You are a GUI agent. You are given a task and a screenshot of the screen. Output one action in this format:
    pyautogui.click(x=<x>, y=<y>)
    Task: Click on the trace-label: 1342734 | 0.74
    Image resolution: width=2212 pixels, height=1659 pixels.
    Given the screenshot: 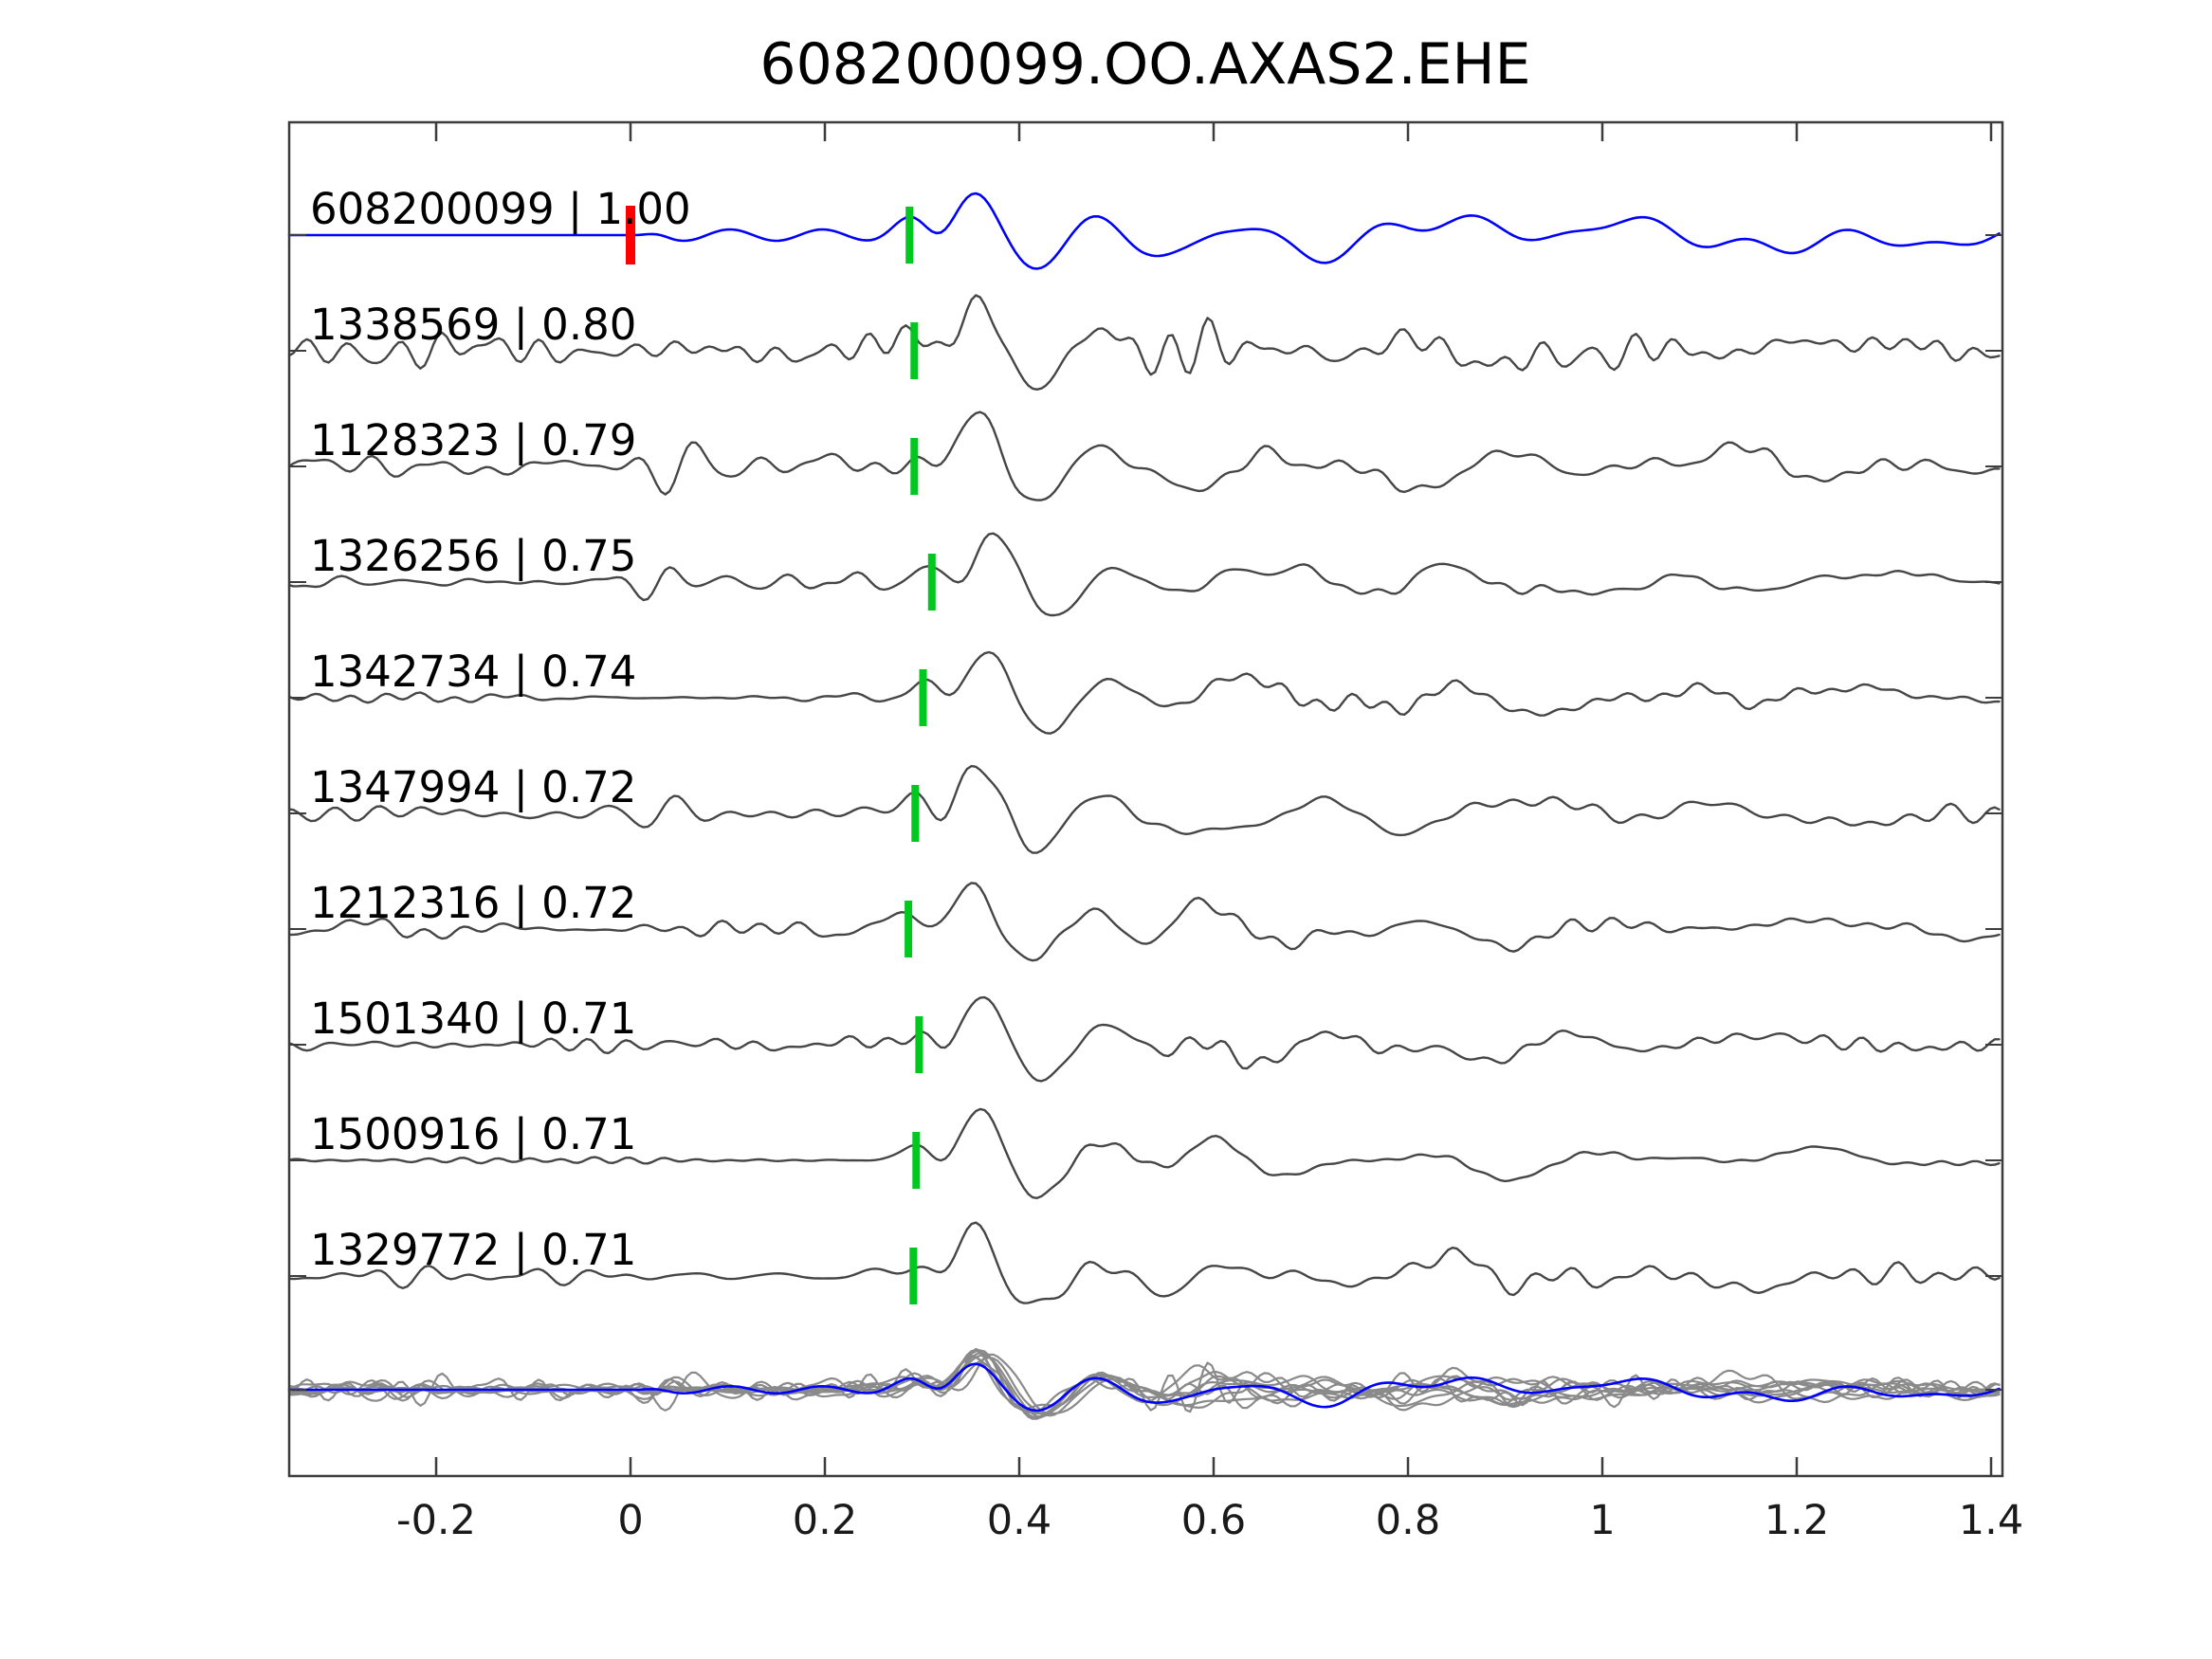 What is the action you would take?
    pyautogui.click(x=473, y=672)
    